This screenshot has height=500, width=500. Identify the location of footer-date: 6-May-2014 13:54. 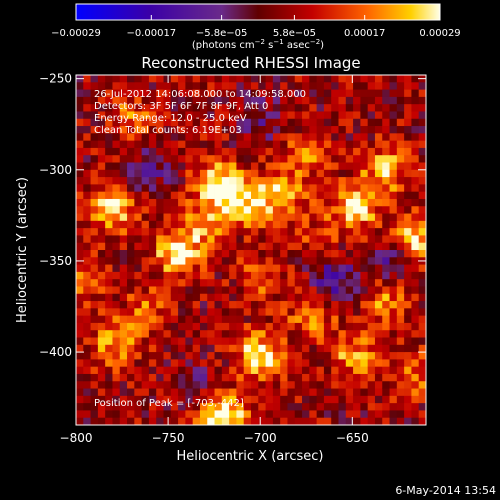
(445, 490).